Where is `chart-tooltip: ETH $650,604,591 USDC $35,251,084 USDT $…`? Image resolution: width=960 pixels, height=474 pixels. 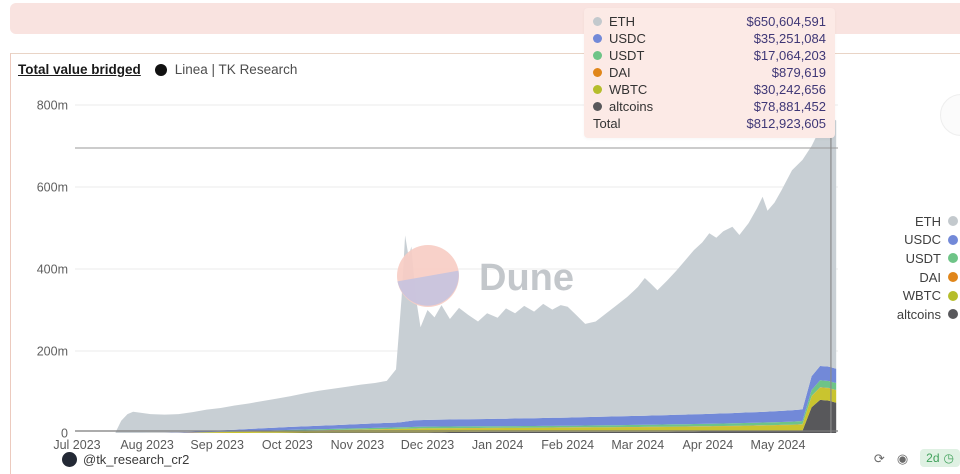
chart-tooltip: ETH $650,604,591 USDC $35,251,084 USDT $… is located at coordinates (709, 73).